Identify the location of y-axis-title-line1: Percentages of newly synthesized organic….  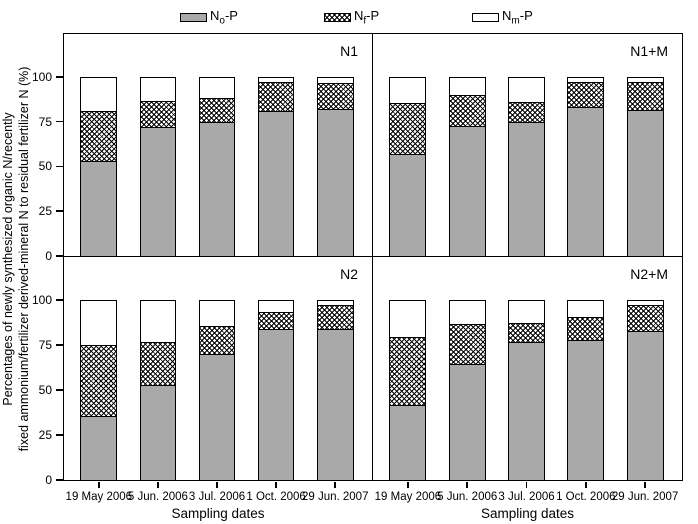
(8, 259).